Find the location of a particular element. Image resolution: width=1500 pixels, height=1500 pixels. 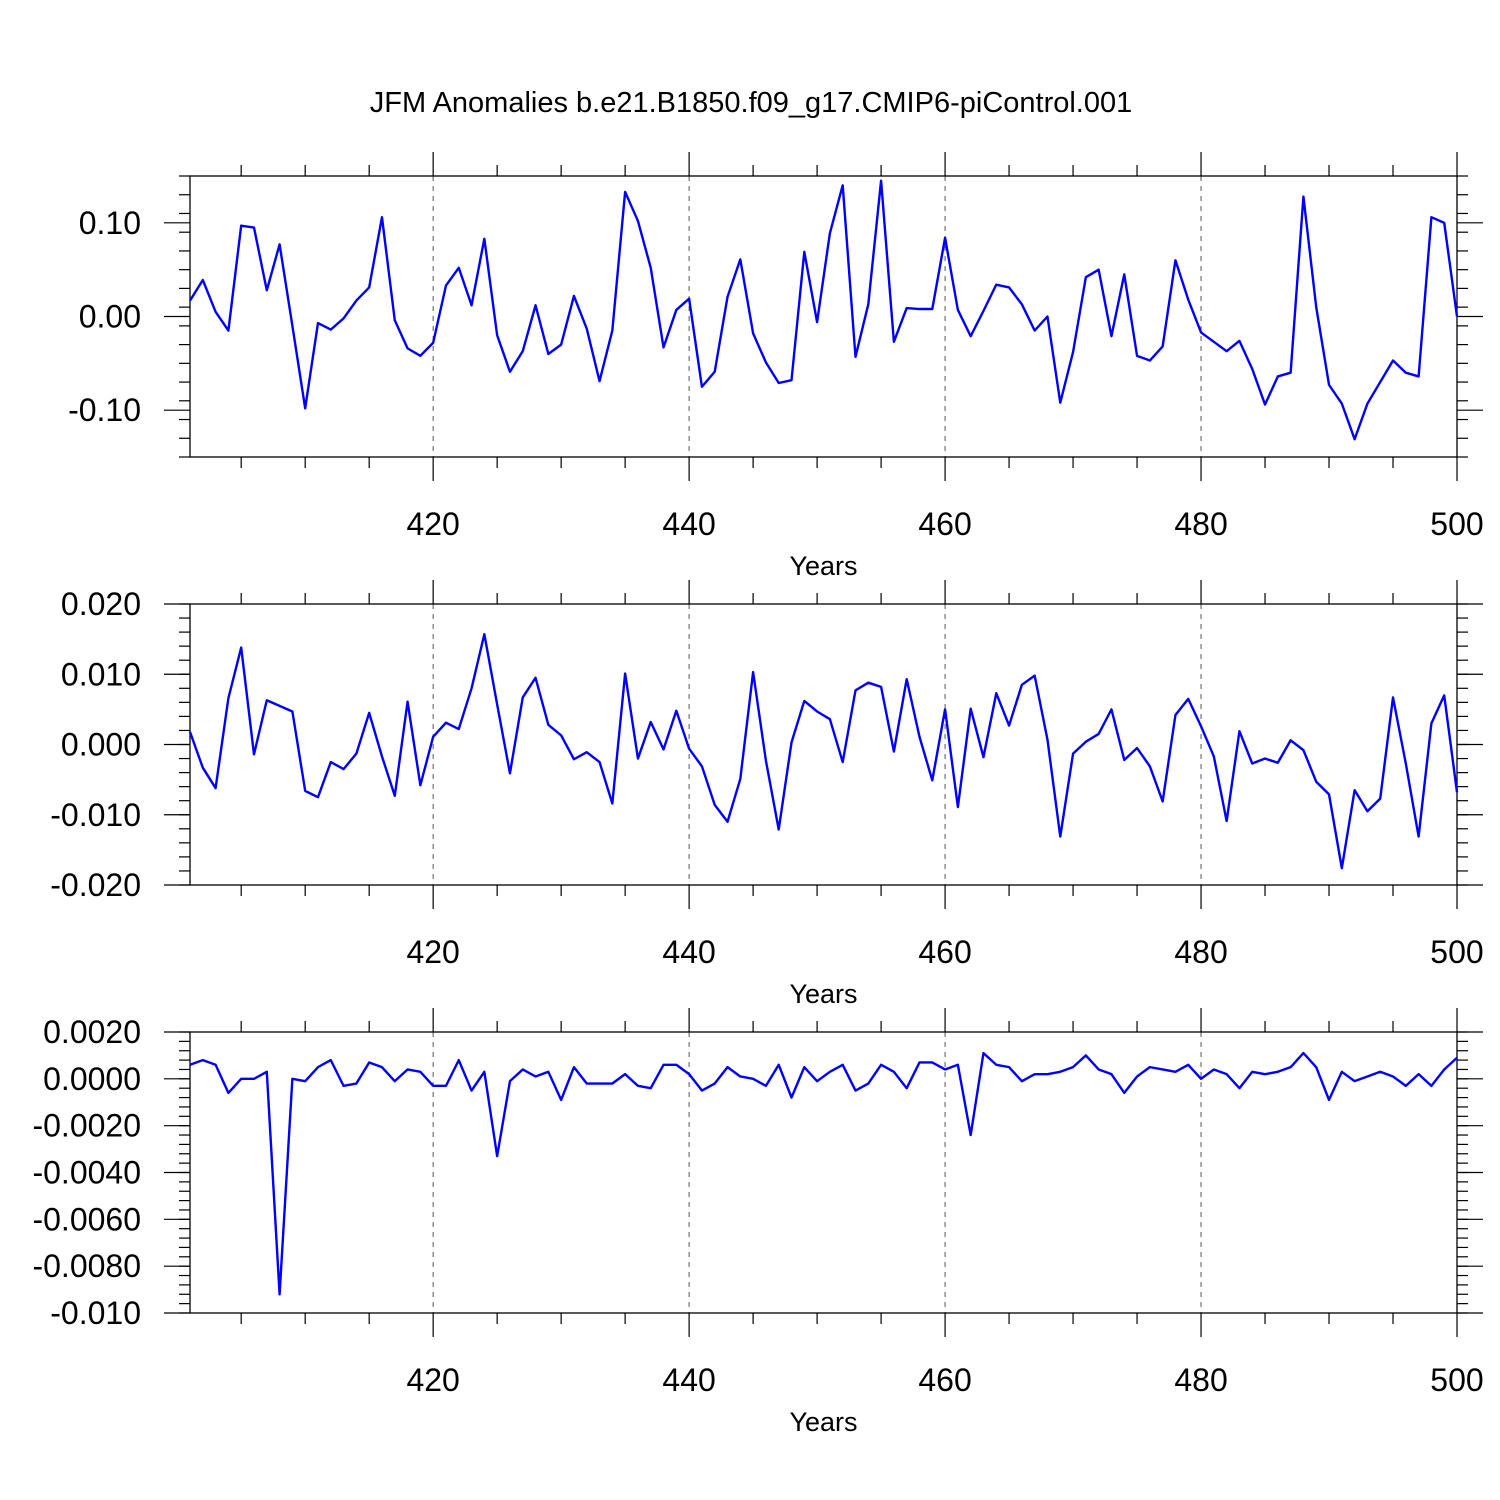

y-tick-label: 0.020 is located at coordinates (101, 604).